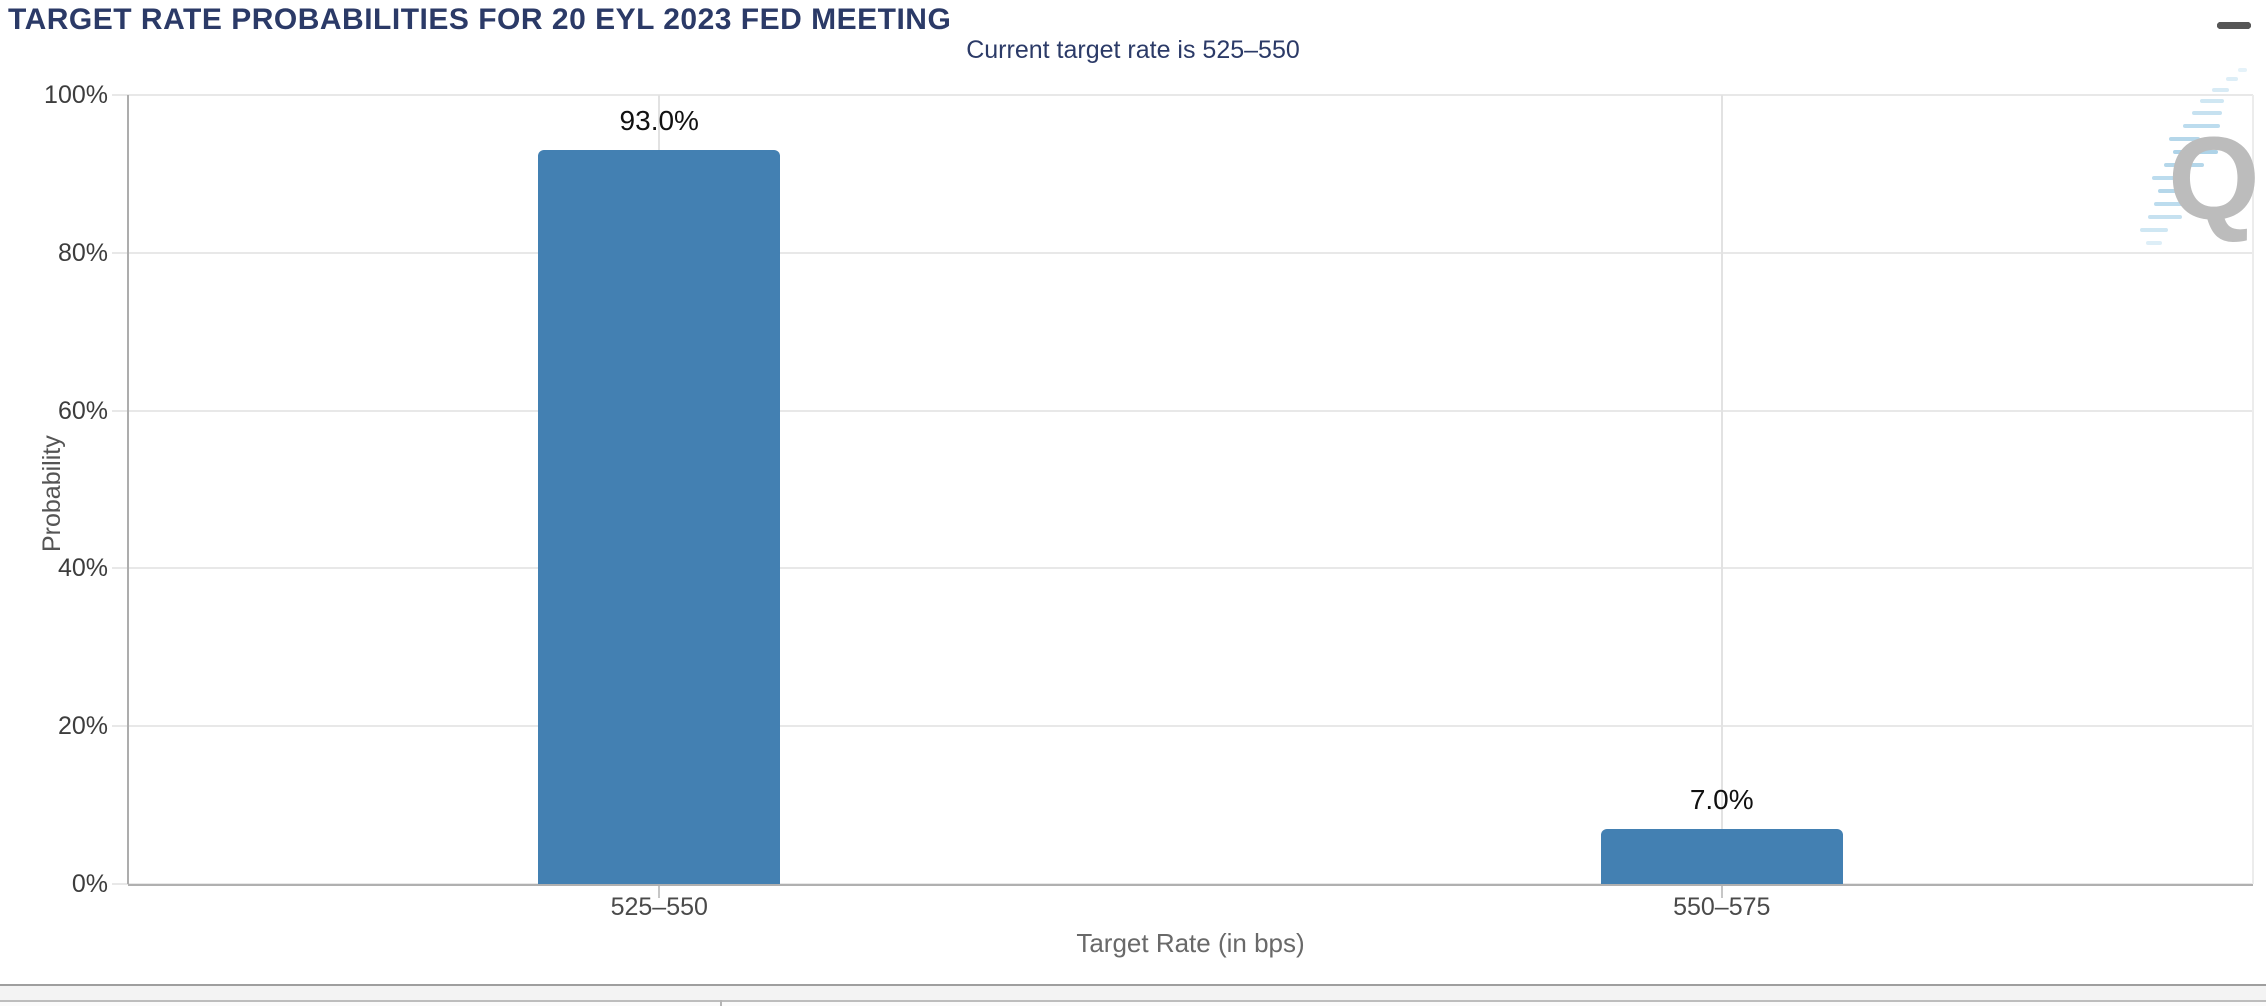 The height and width of the screenshot is (1006, 2266). I want to click on y-axis-tick-label: 60%, so click(82, 410).